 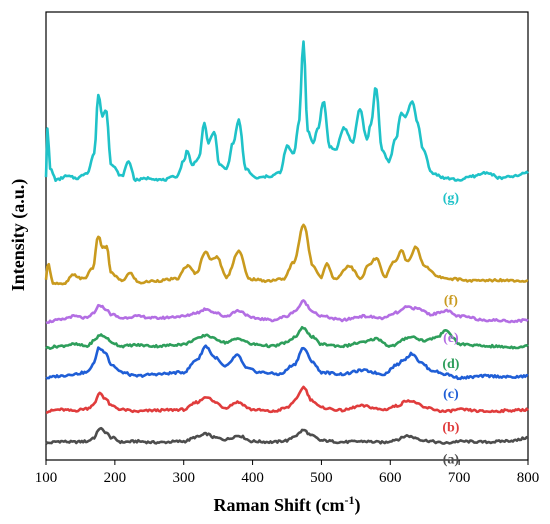 I want to click on series-label-e: (e), so click(x=451, y=338).